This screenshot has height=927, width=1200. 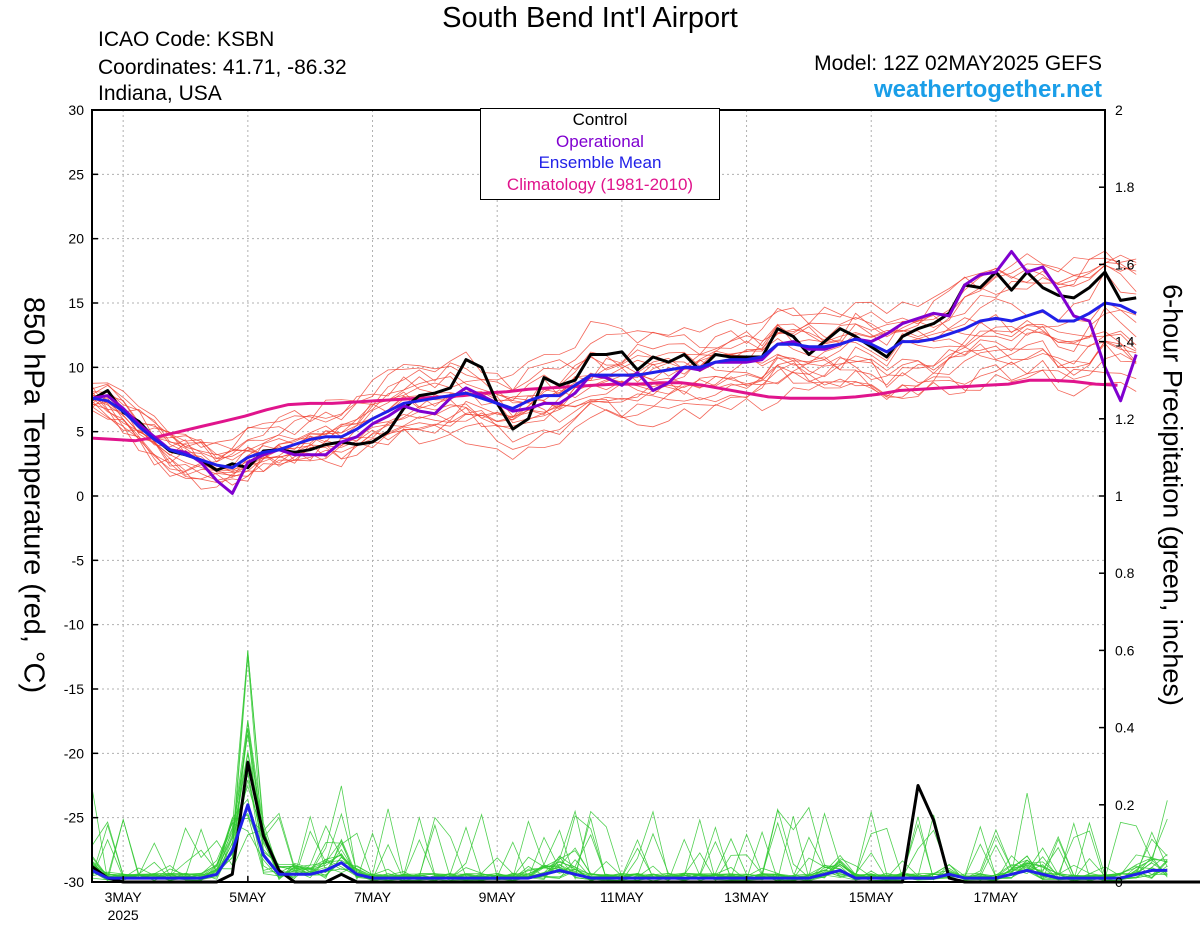 I want to click on x-tick-label: 7MAY, so click(x=373, y=897).